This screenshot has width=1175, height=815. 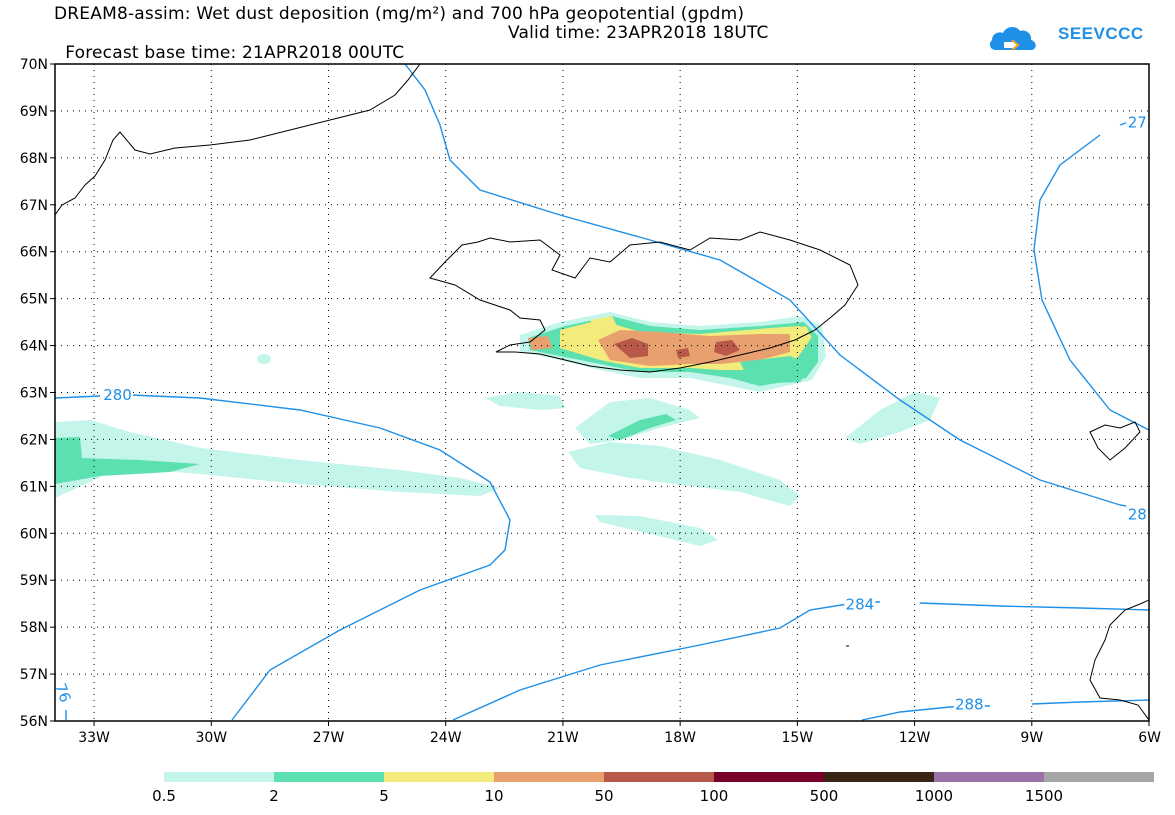 What do you see at coordinates (34, 581) in the screenshot?
I see `lat-tick-label: 59N` at bounding box center [34, 581].